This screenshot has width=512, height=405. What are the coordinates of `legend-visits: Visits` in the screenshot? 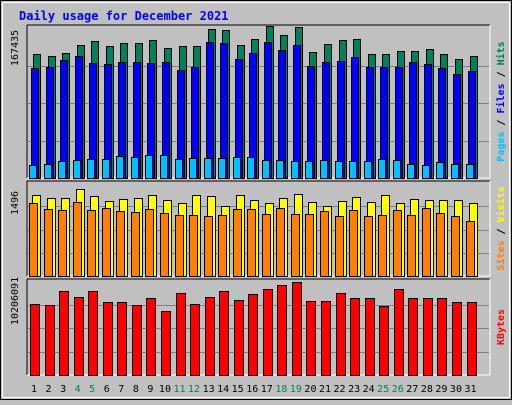 It's located at (501, 204).